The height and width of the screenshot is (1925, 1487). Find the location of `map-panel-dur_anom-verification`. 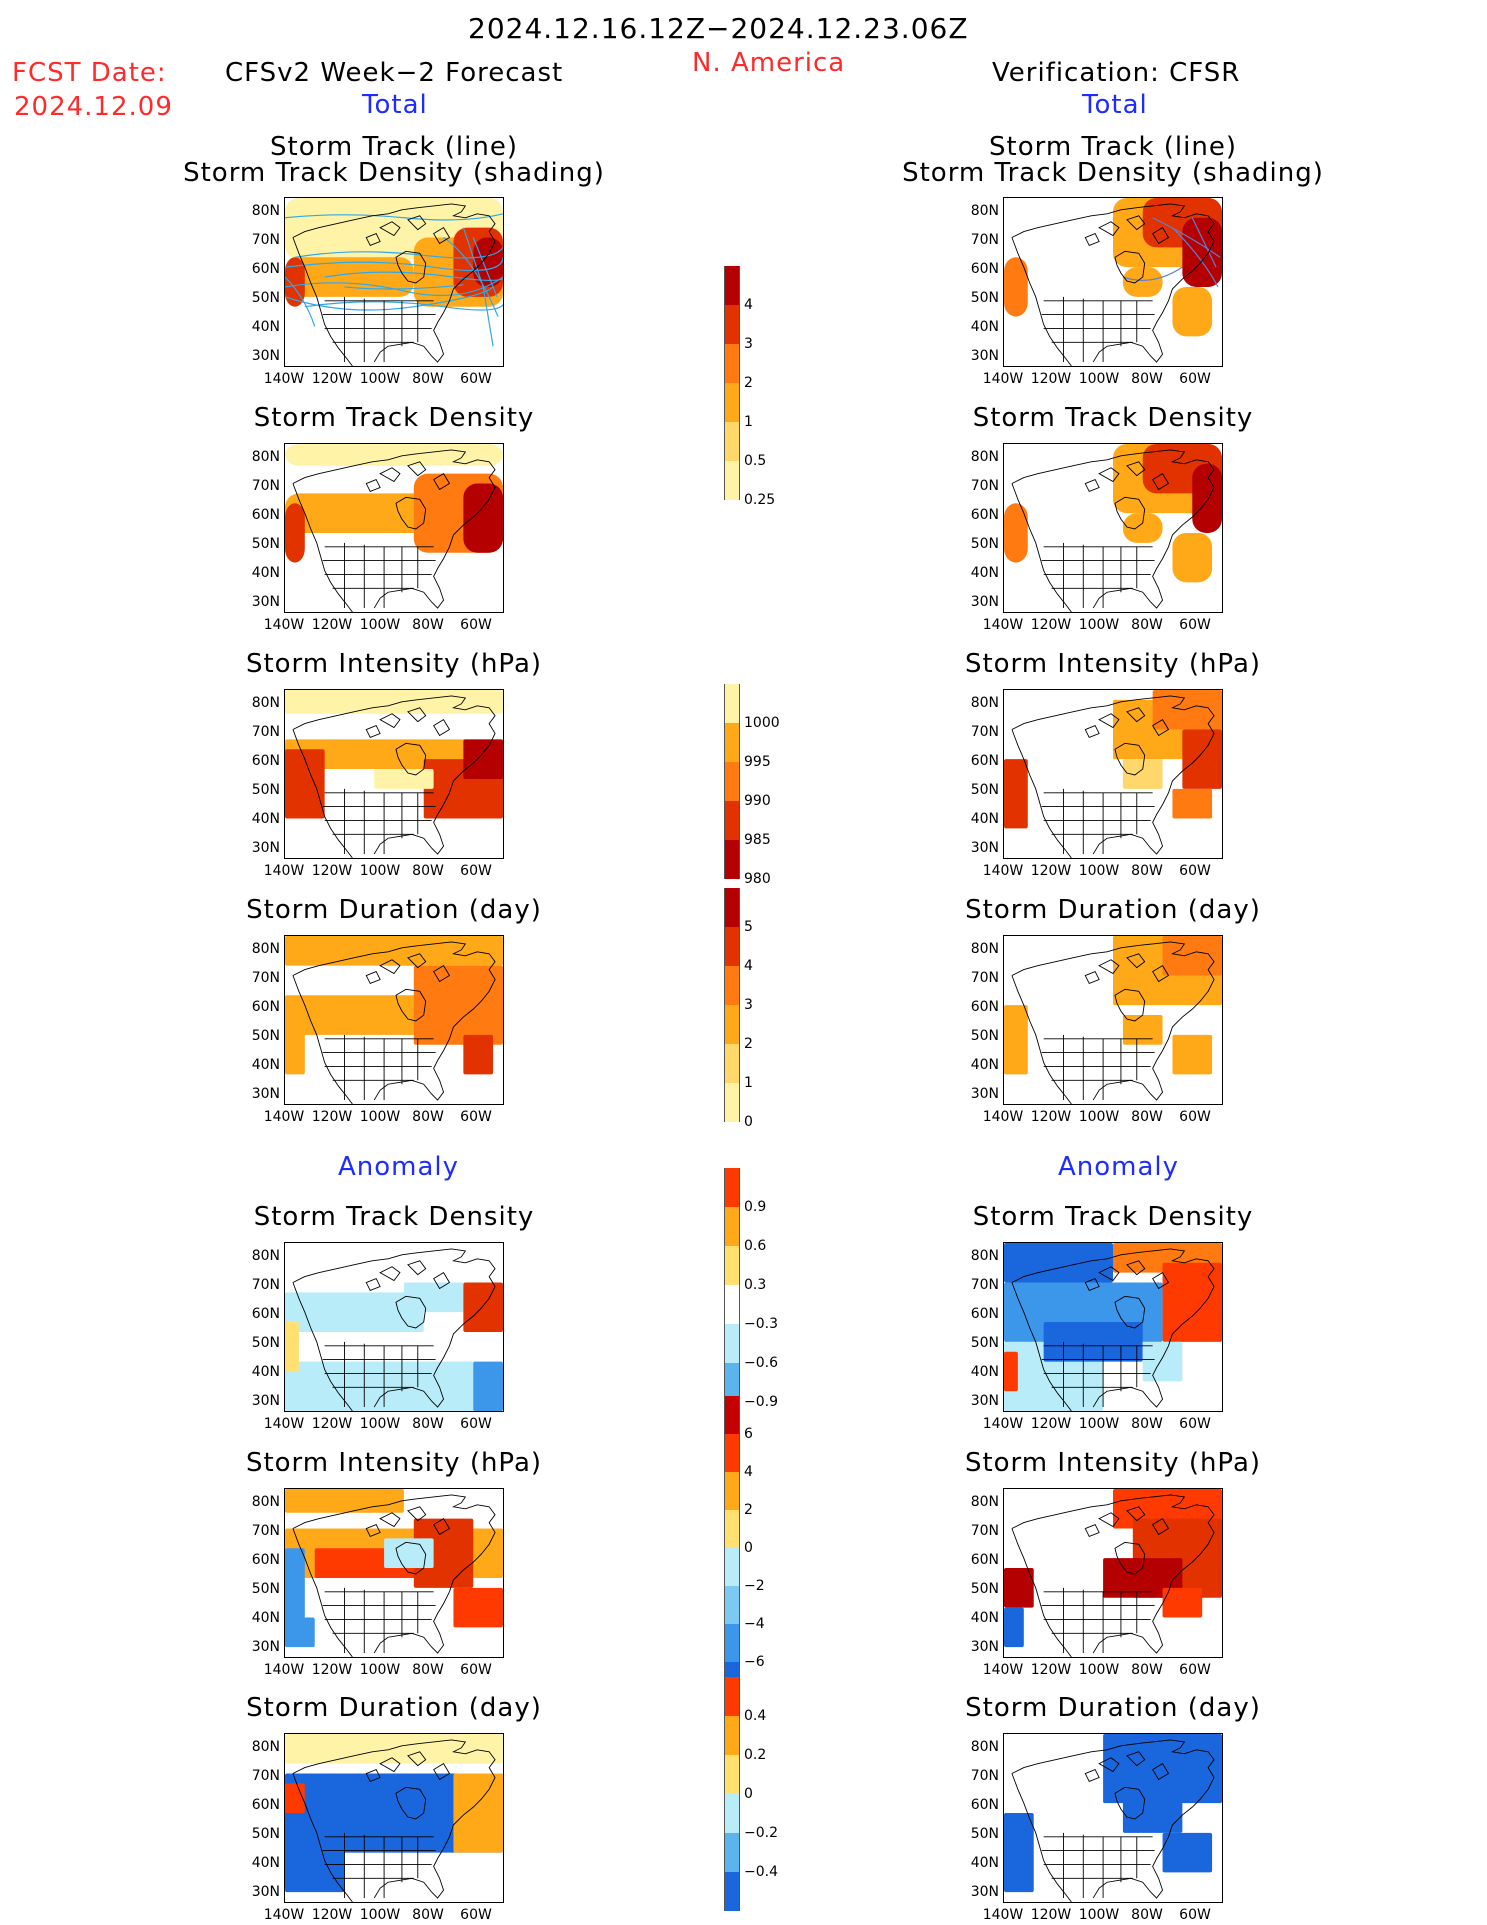

map-panel-dur_anom-verification is located at coordinates (1113, 1818).